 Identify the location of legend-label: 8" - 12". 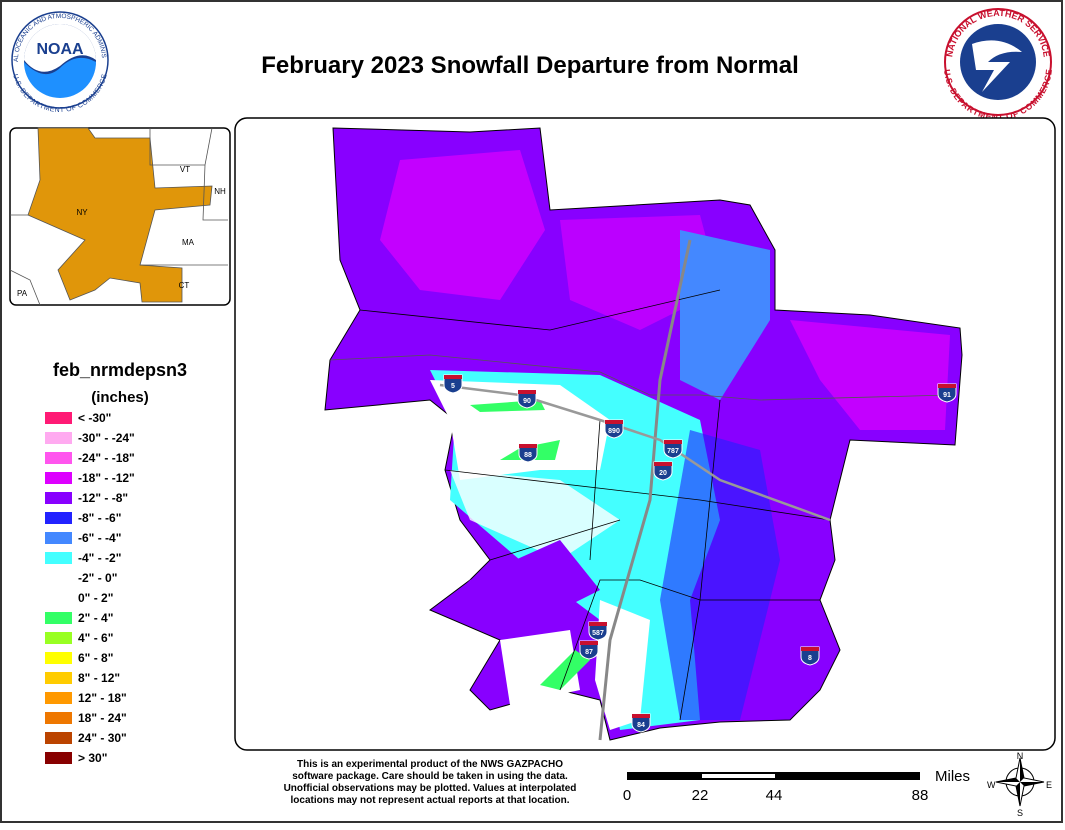
(99, 678).